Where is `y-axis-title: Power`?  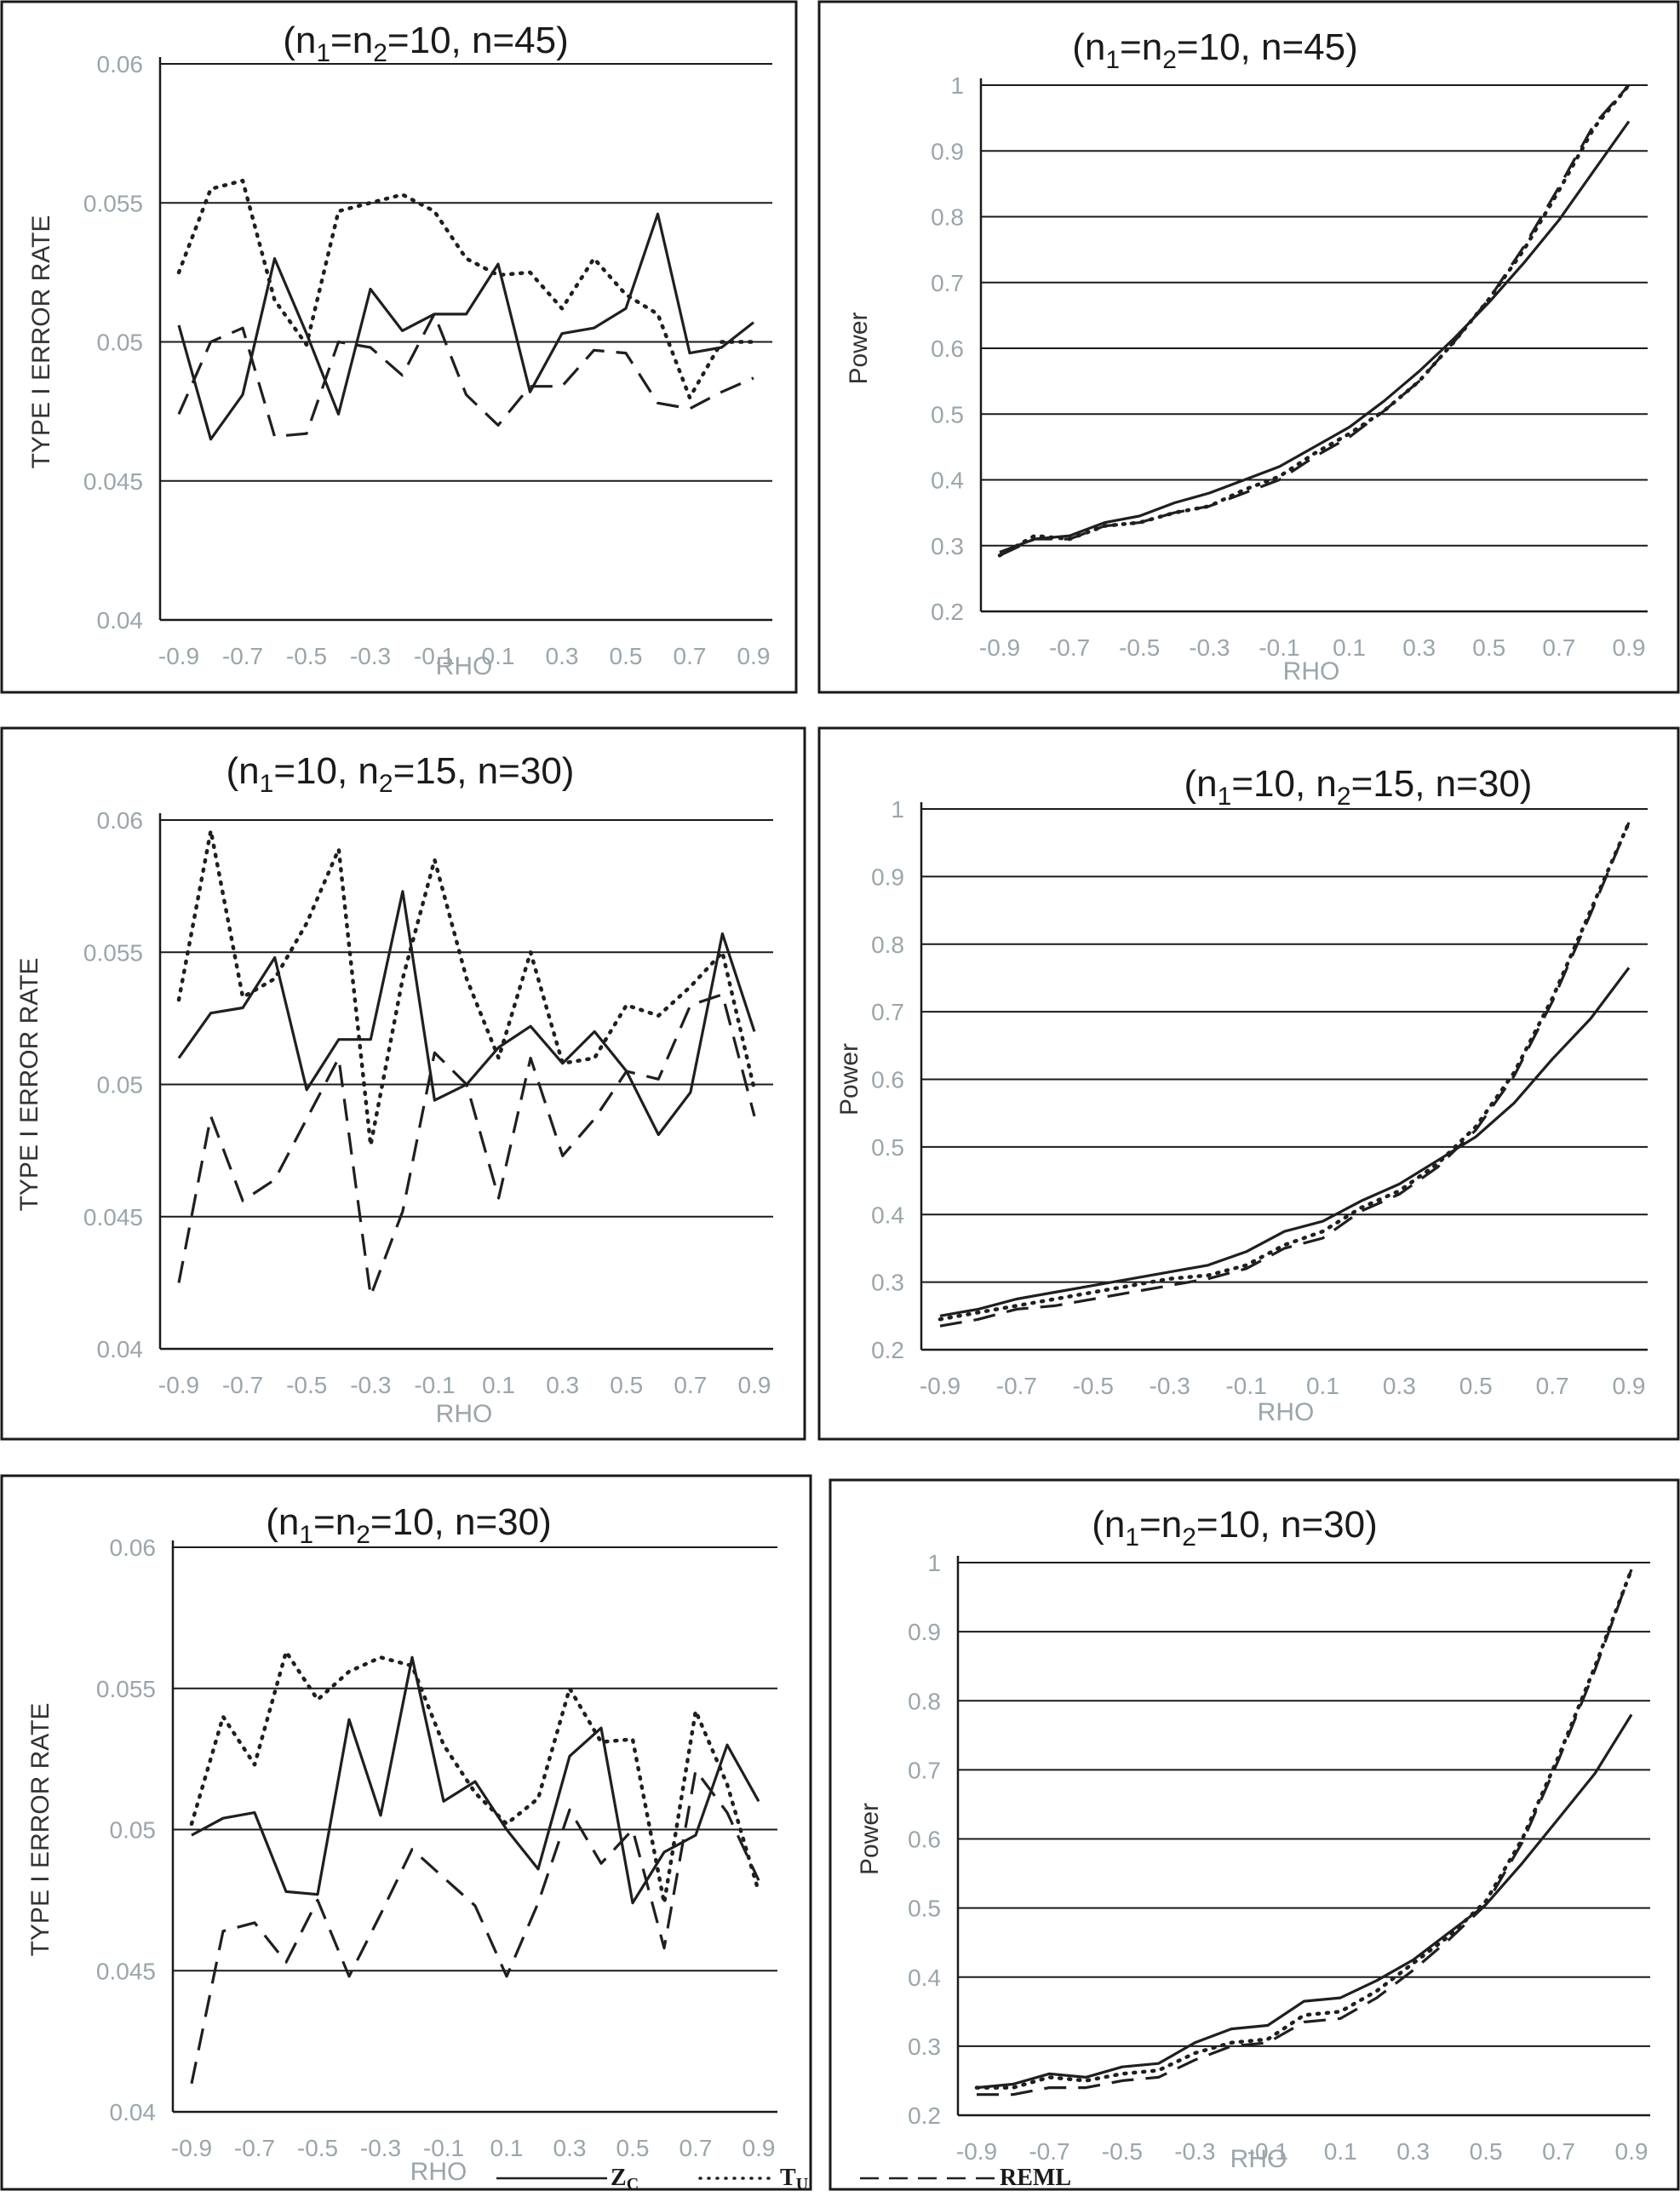
y-axis-title: Power is located at coordinates (859, 348).